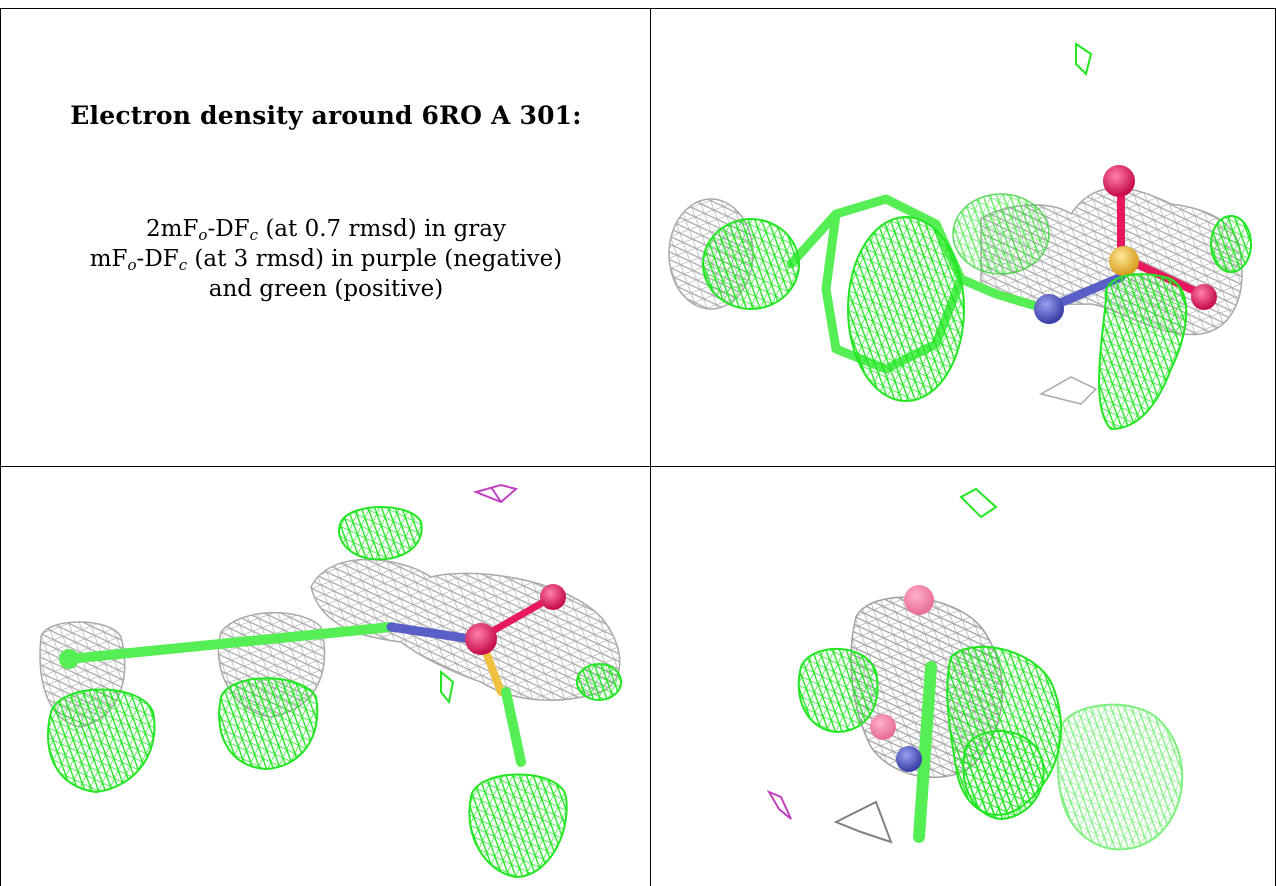  I want to click on density-render, so click(975, 669).